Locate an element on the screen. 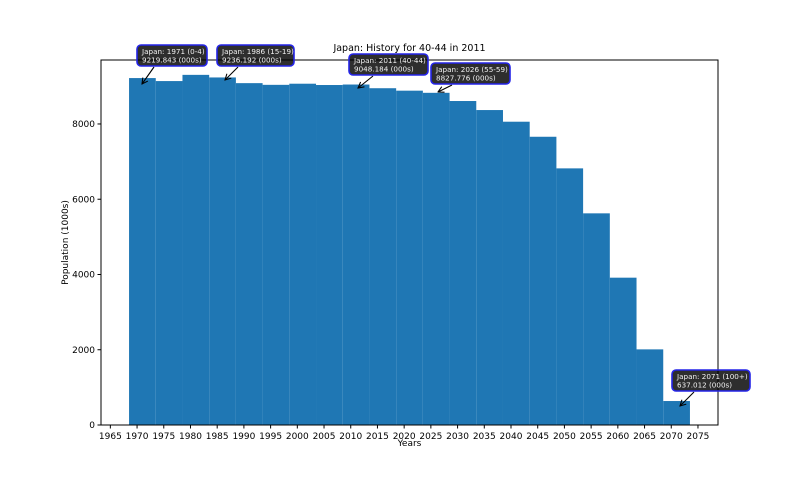 The height and width of the screenshot is (479, 800). x-tick-label: 1980 is located at coordinates (190, 437).